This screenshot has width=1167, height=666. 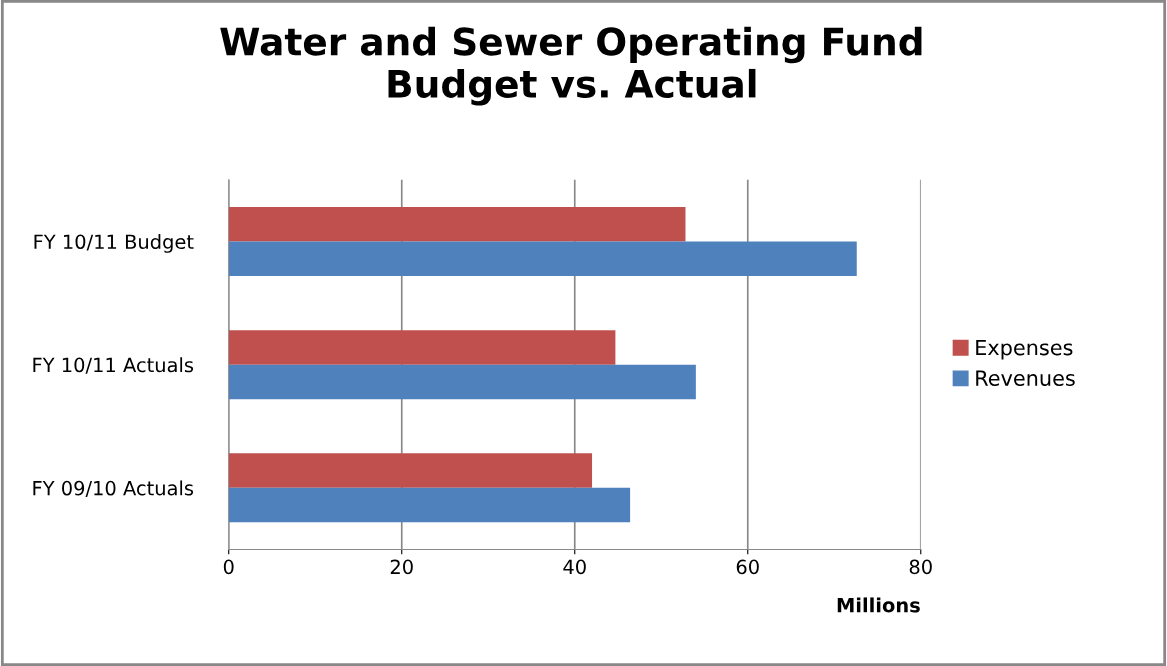 I want to click on y-tick-label: FY 10/11 Actuals, so click(x=113, y=365).